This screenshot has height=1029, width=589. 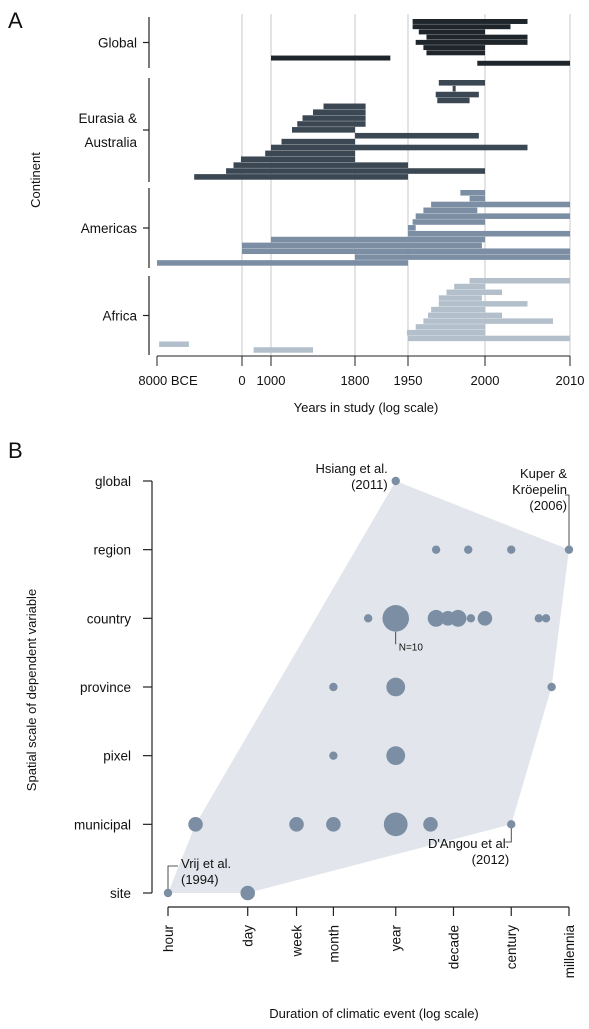 I want to click on annotation-leader-dangou, so click(x=508, y=833).